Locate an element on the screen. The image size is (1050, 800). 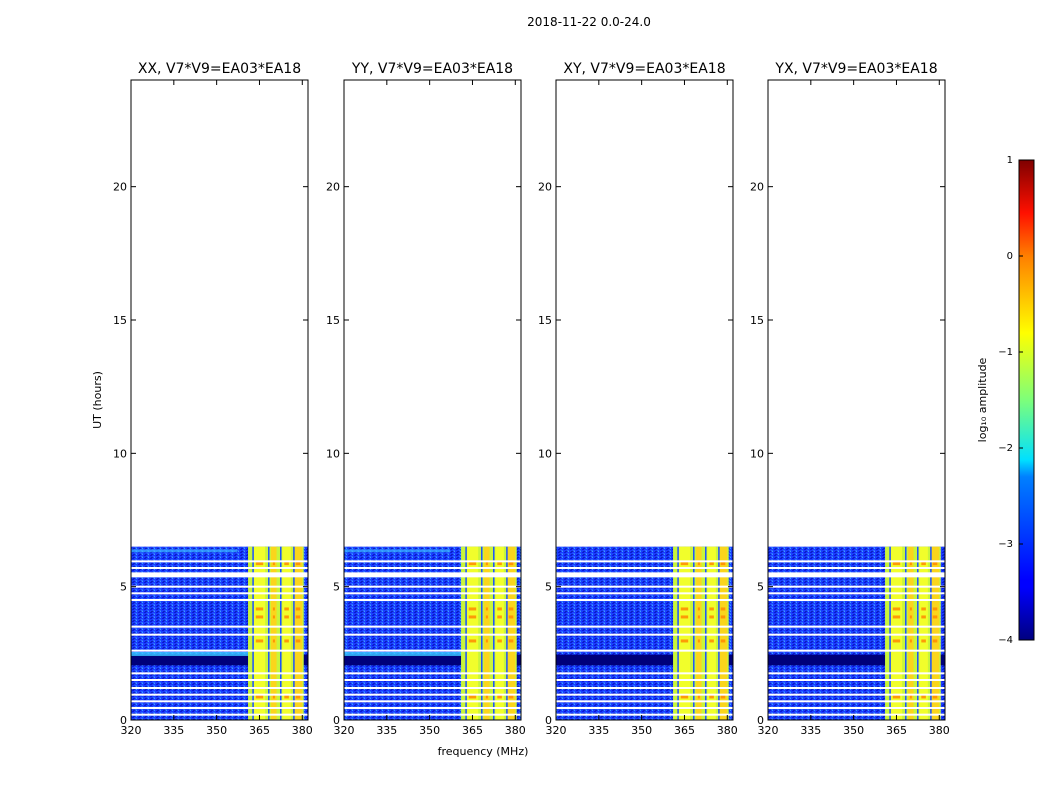
x-tick-label: 335 is located at coordinates (598, 730).